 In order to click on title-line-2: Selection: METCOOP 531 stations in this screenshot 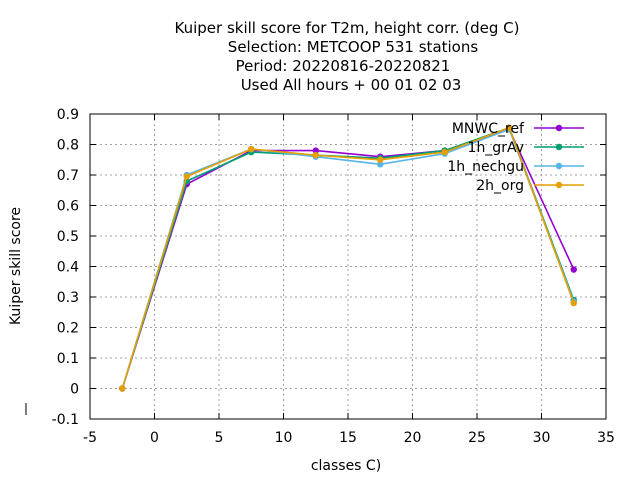, I will do `click(353, 47)`.